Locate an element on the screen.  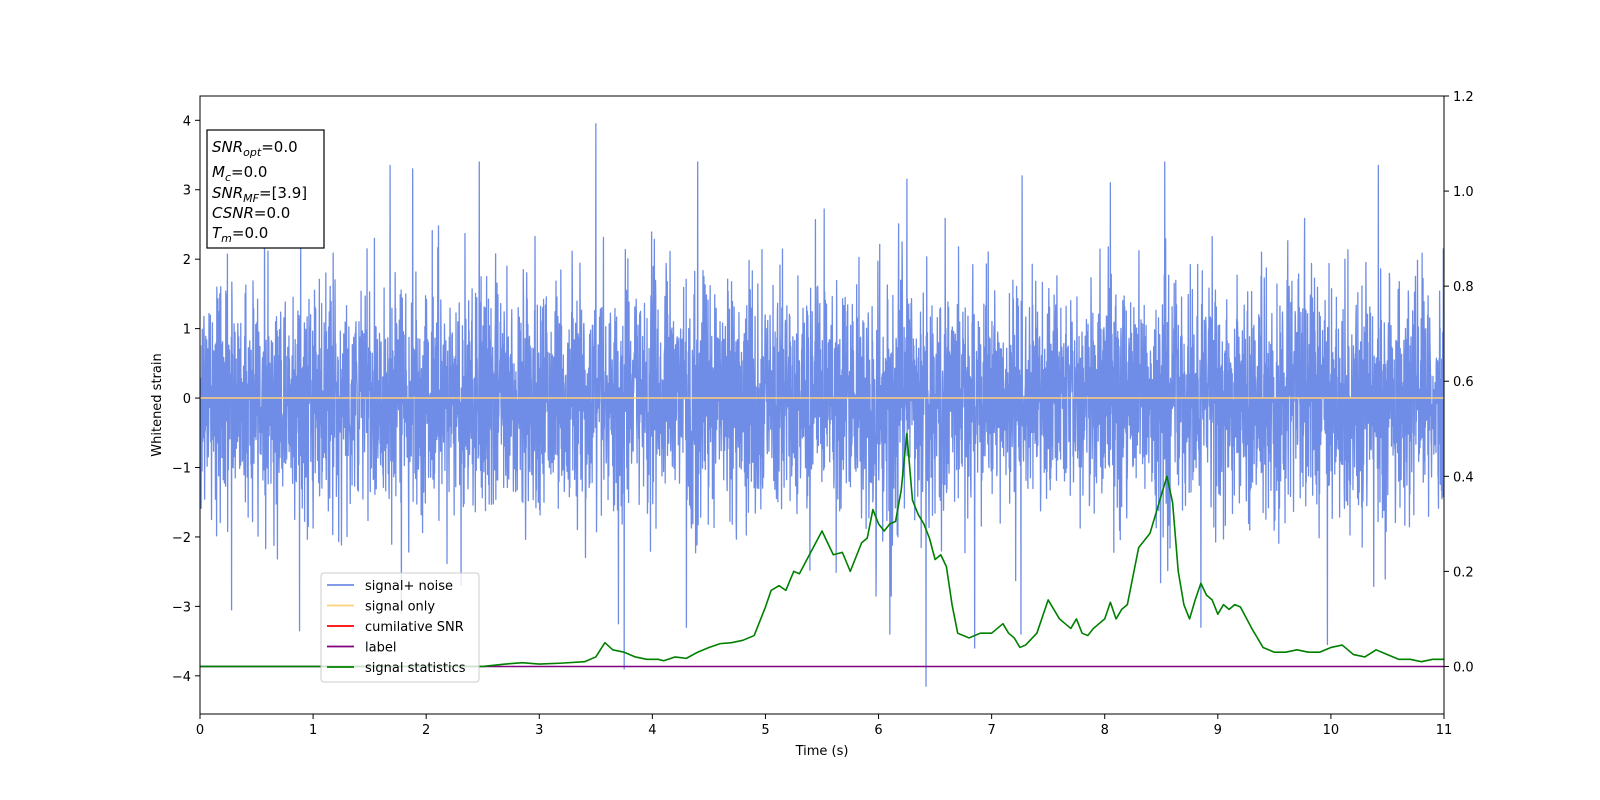
legend-label: signal only is located at coordinates (400, 607).